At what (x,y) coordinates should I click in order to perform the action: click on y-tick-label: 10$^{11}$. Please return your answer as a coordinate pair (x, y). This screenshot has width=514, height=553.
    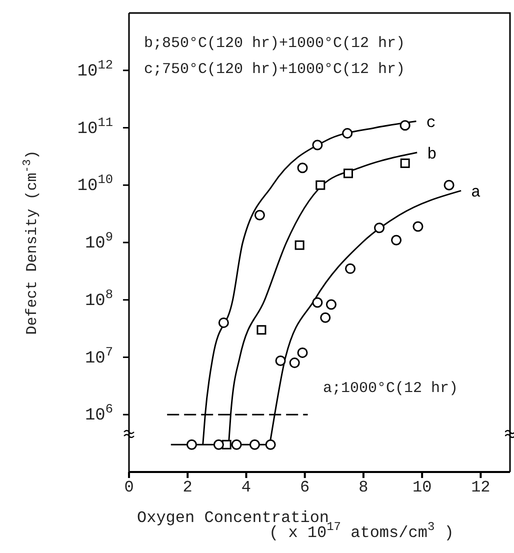
    Looking at the image, I should click on (95, 126).